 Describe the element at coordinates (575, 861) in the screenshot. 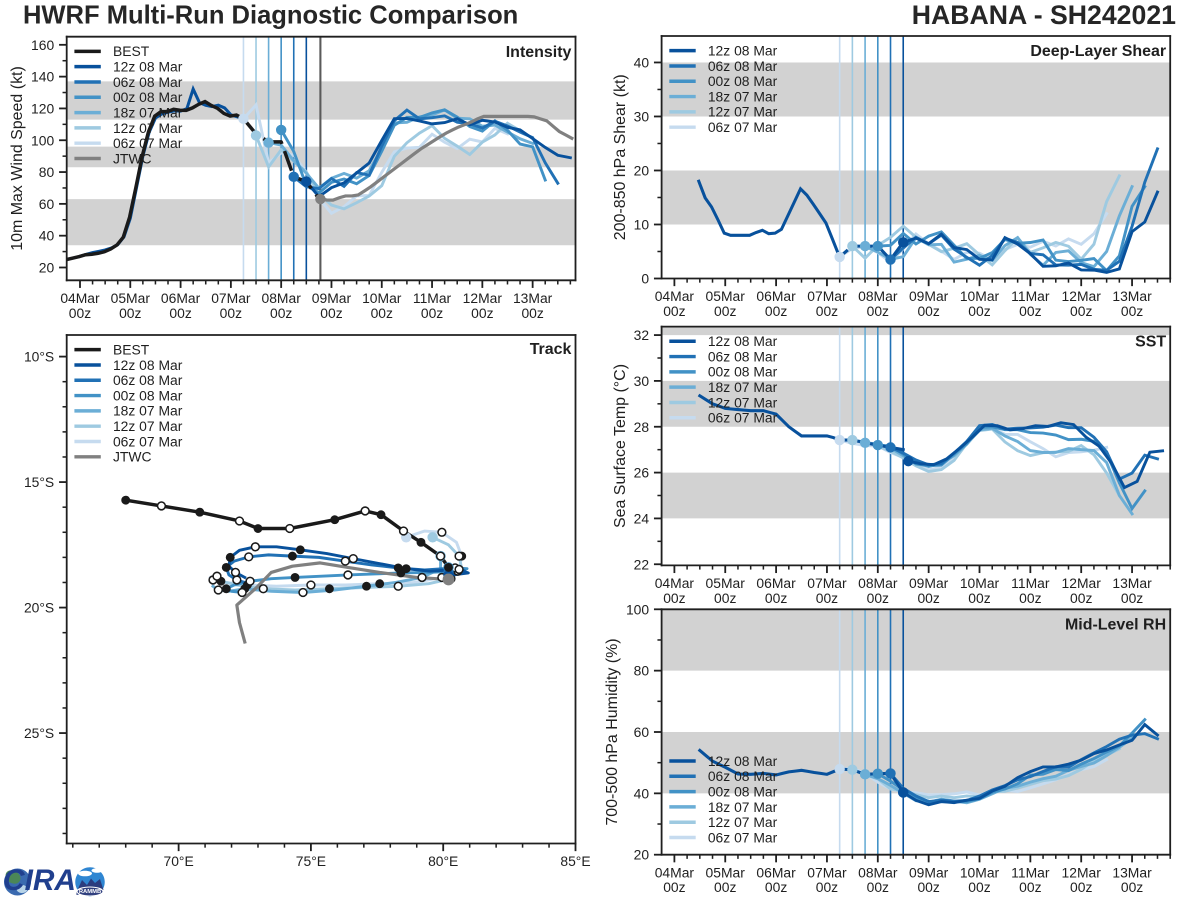

I see `svg-text: 85°E` at that location.